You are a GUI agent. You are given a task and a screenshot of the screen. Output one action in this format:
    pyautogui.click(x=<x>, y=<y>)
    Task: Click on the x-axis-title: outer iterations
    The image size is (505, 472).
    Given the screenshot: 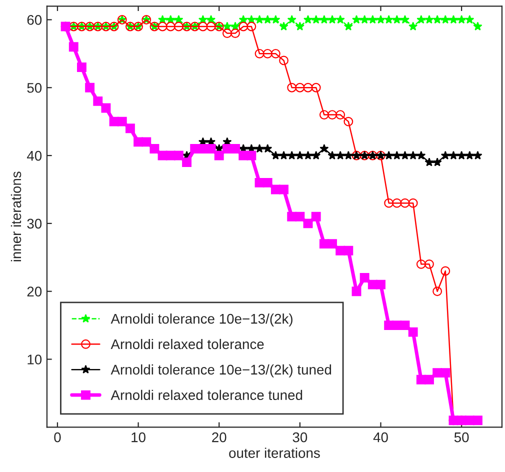 What is the action you would take?
    pyautogui.click(x=274, y=453)
    